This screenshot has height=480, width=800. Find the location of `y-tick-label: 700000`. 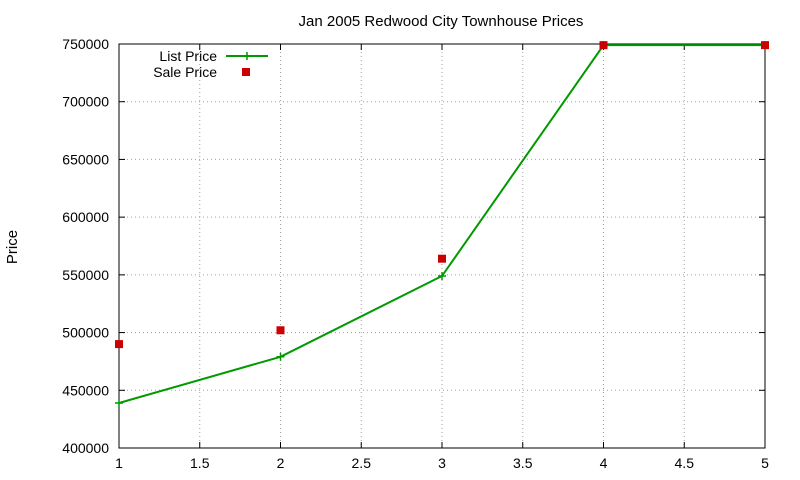

y-tick-label: 700000 is located at coordinates (85, 102).